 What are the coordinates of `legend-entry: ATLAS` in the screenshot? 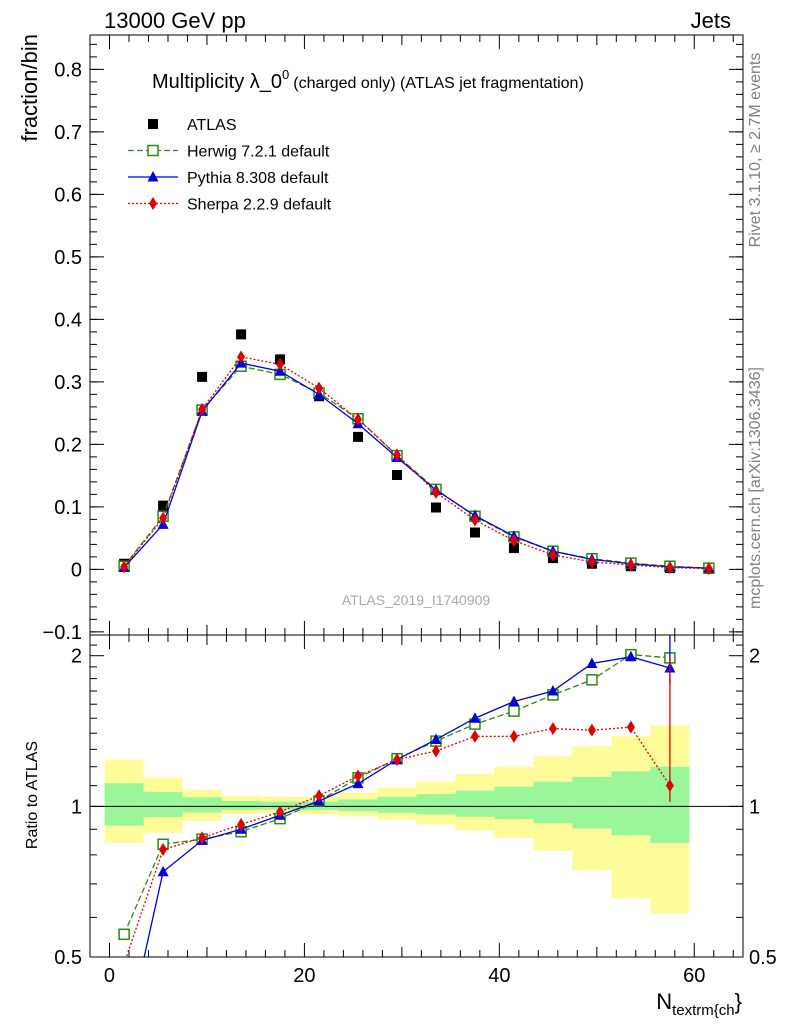 It's located at (192, 125).